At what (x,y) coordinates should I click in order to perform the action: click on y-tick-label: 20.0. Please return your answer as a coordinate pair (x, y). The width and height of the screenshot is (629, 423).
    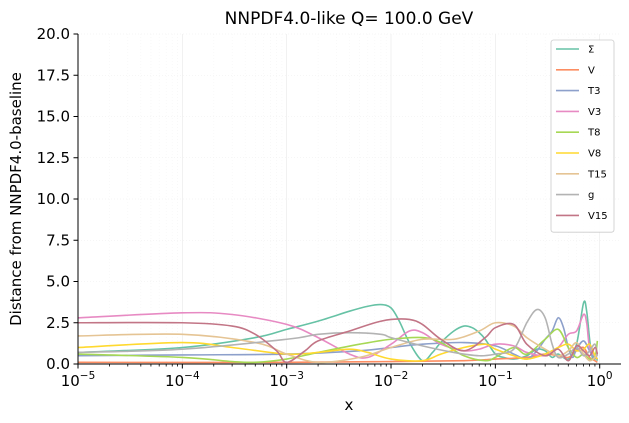
    Looking at the image, I should click on (53, 34).